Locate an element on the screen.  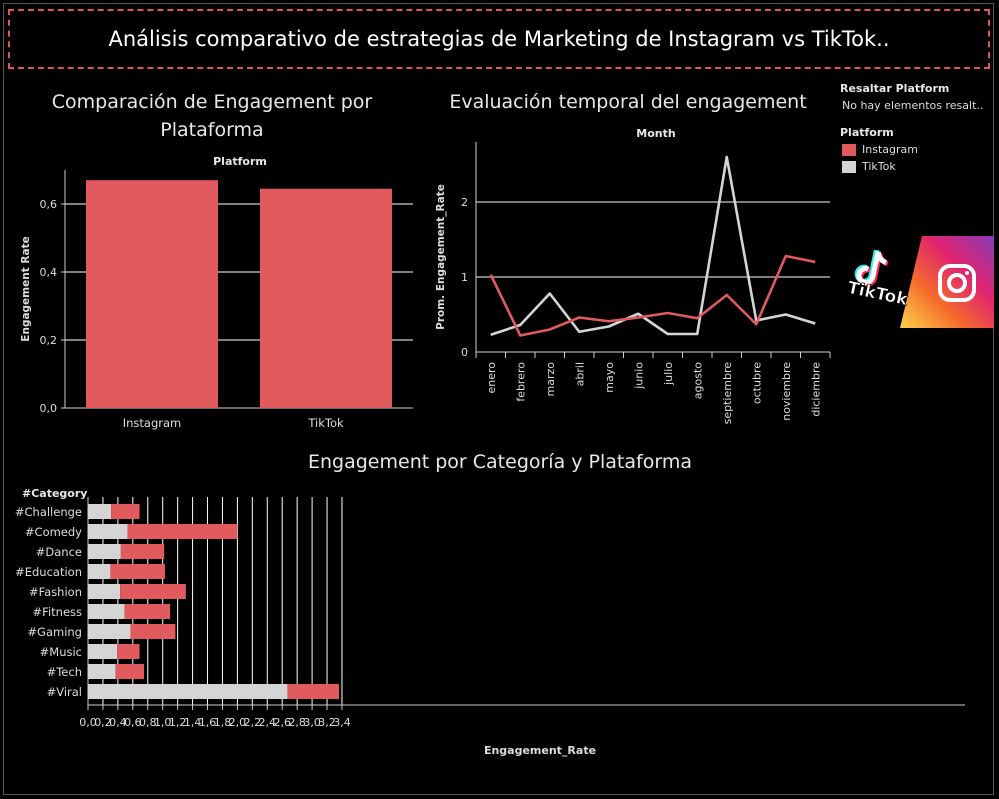
x-tick-label: agosto is located at coordinates (697, 380).